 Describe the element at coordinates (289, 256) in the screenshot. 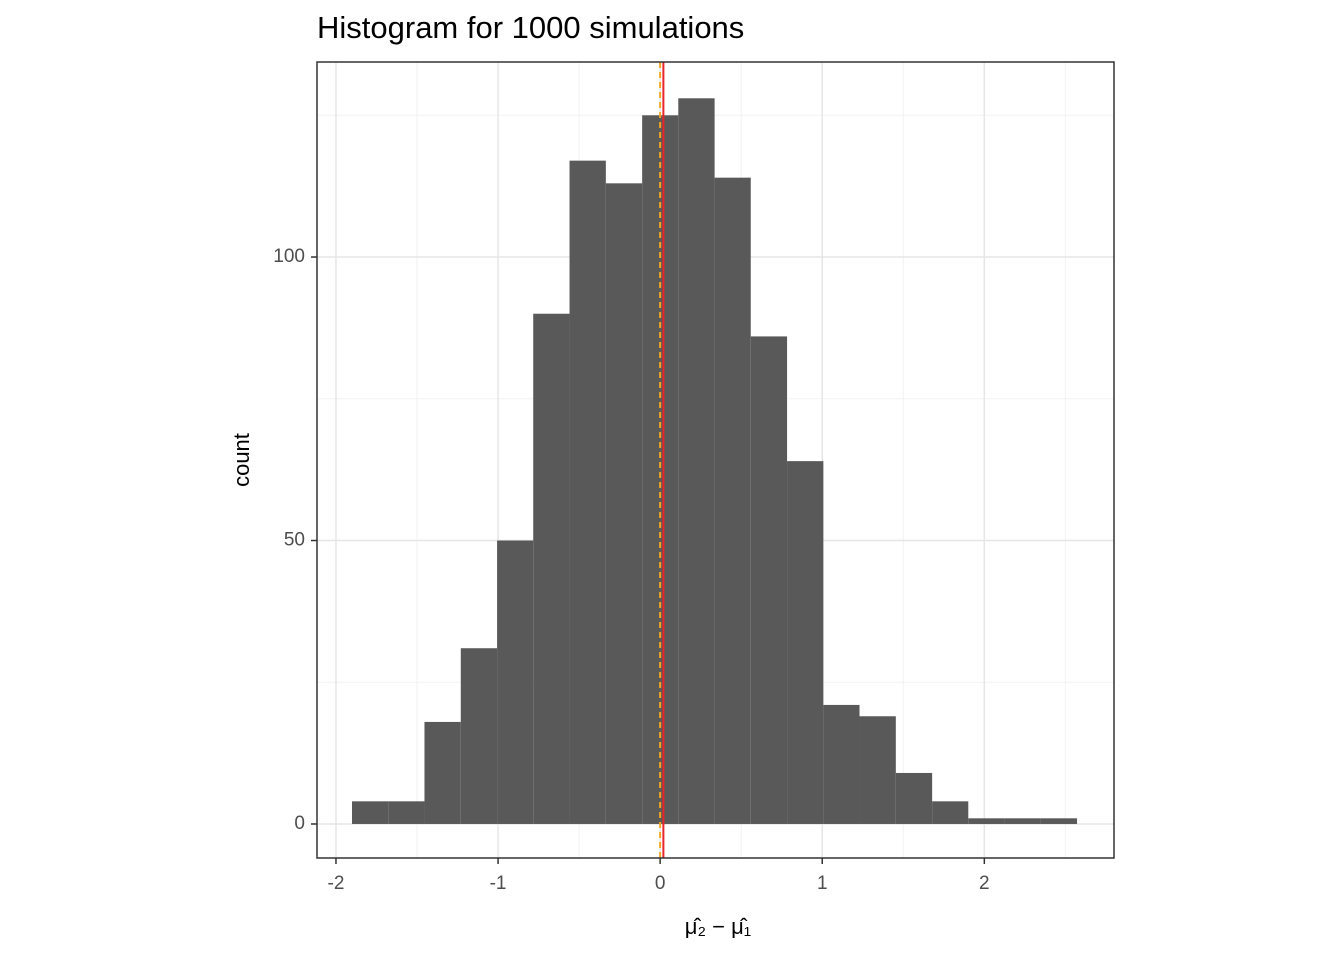

I see `y-tick-label: 100` at that location.